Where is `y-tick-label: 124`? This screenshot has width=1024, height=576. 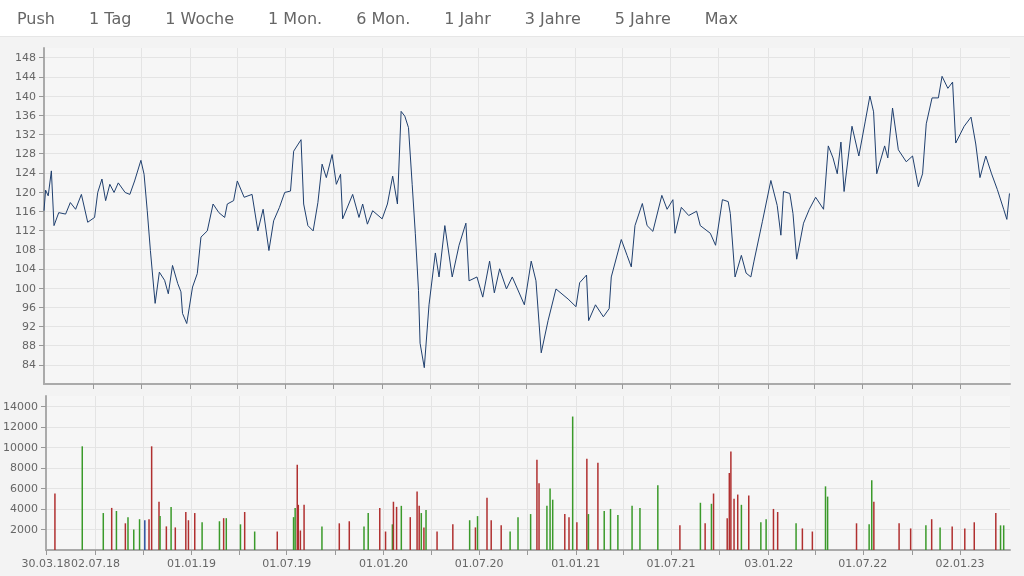
y-tick-label: 124 is located at coordinates (25, 173).